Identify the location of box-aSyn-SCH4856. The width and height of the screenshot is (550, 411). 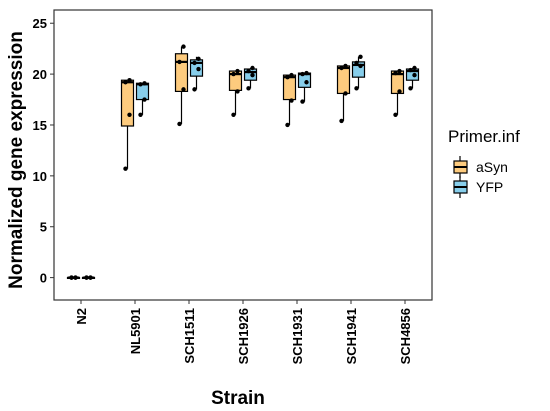
(397, 93).